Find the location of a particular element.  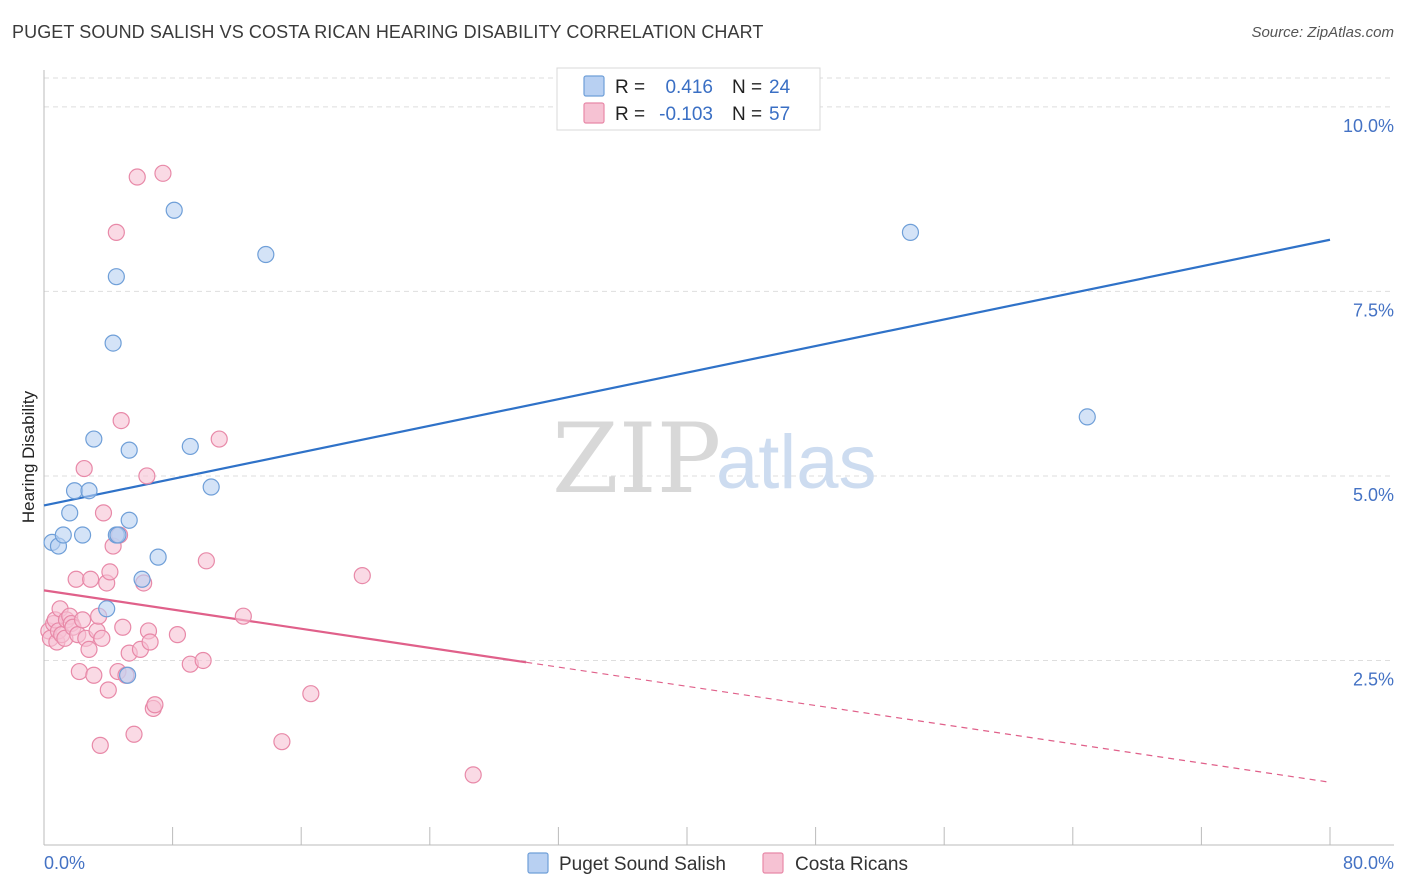

legend-swatch-puget is located at coordinates (594, 86).